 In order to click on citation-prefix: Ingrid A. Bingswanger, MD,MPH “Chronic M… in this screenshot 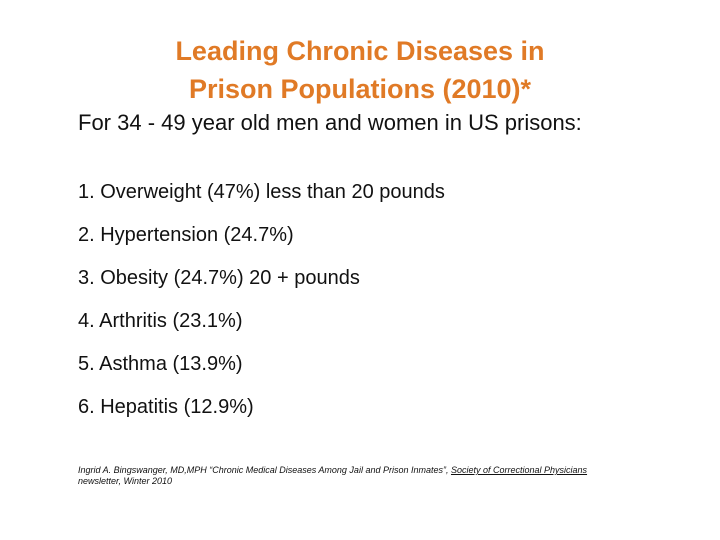, I will do `click(264, 470)`.